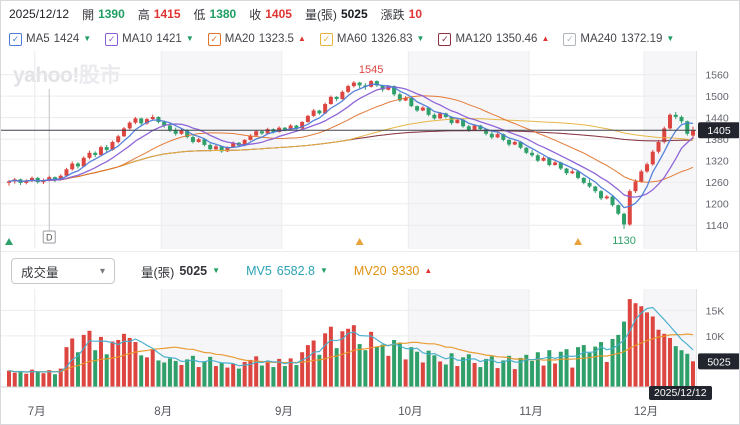 The height and width of the screenshot is (425, 740). Describe the element at coordinates (717, 205) in the screenshot. I see `svg-text: 1200` at that location.